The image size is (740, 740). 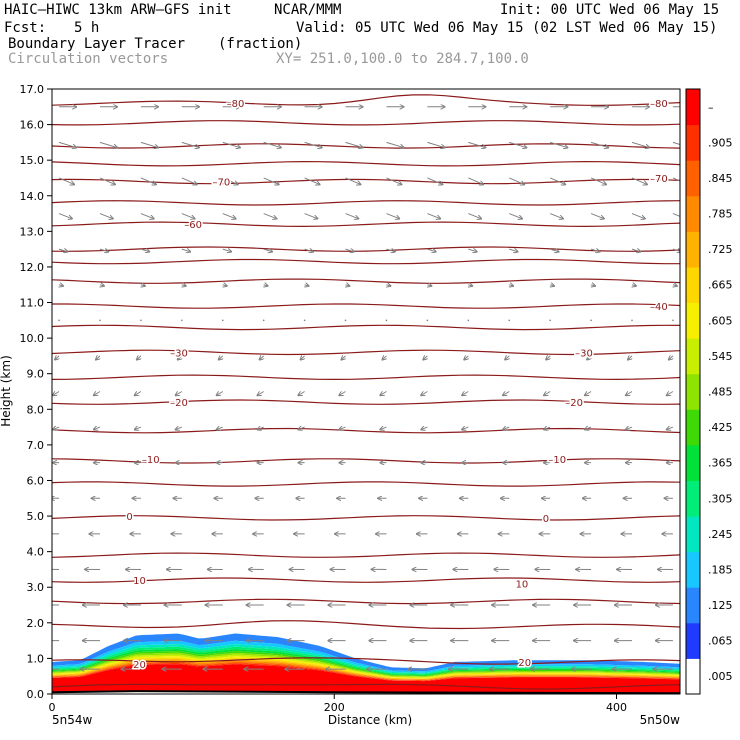 I want to click on y-tick-label: 16.0, so click(x=32, y=125).